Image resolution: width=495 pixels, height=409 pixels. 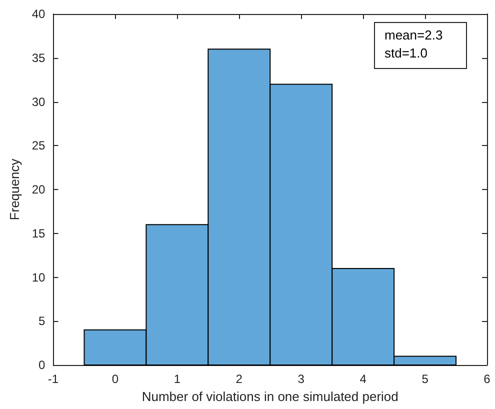 What do you see at coordinates (39, 57) in the screenshot?
I see `y-tick-label: 35` at bounding box center [39, 57].